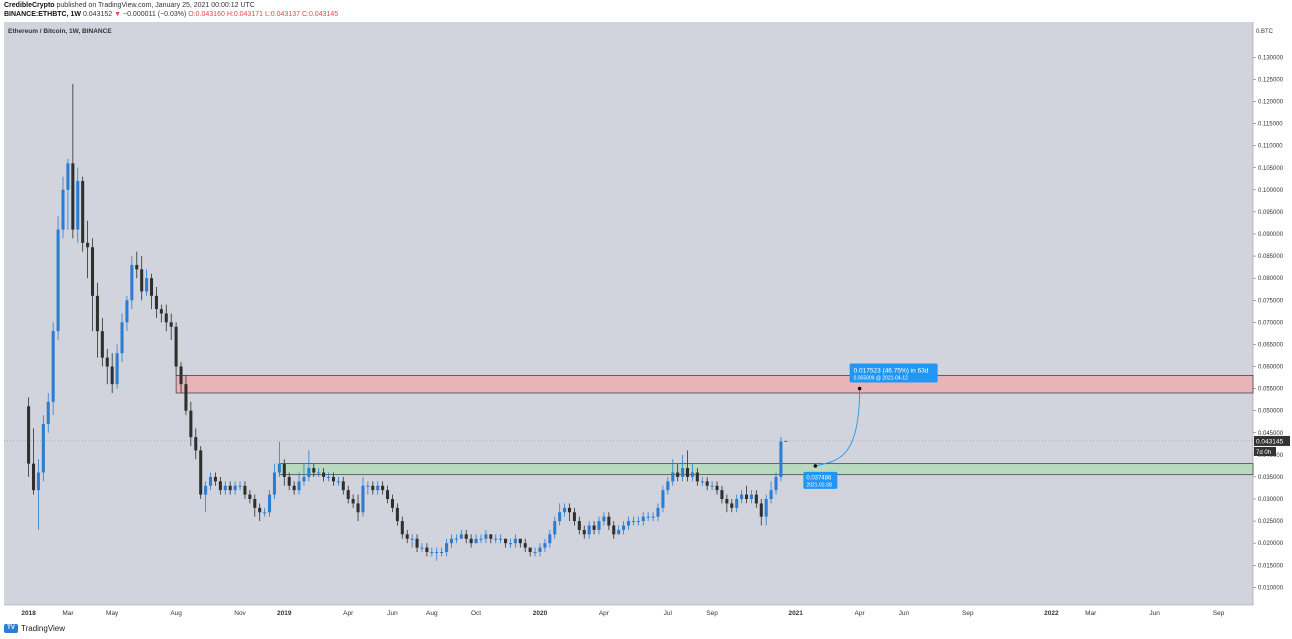 This screenshot has width=1292, height=639. Describe the element at coordinates (1265, 451) in the screenshot. I see `countdown-badge` at that location.